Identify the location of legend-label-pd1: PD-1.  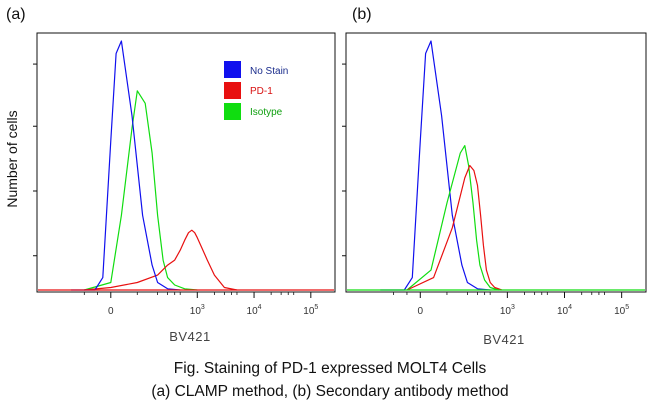
(261, 91).